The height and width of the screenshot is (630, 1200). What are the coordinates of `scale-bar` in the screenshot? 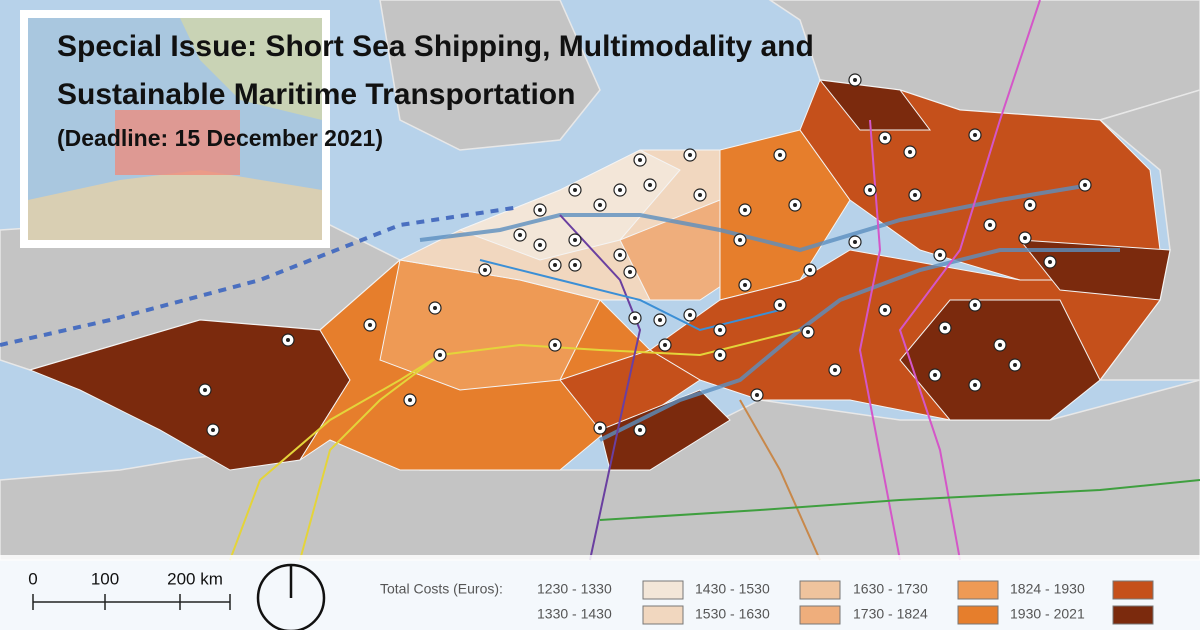 It's located at (131, 602).